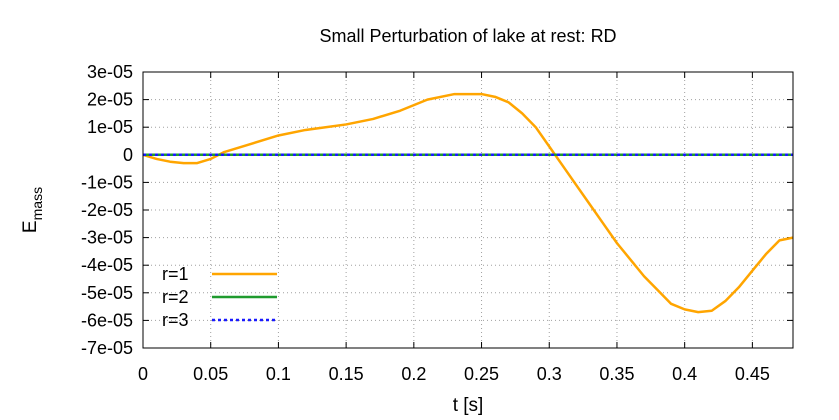 This screenshot has width=839, height=420. I want to click on y-tick-label: 0, so click(128, 155).